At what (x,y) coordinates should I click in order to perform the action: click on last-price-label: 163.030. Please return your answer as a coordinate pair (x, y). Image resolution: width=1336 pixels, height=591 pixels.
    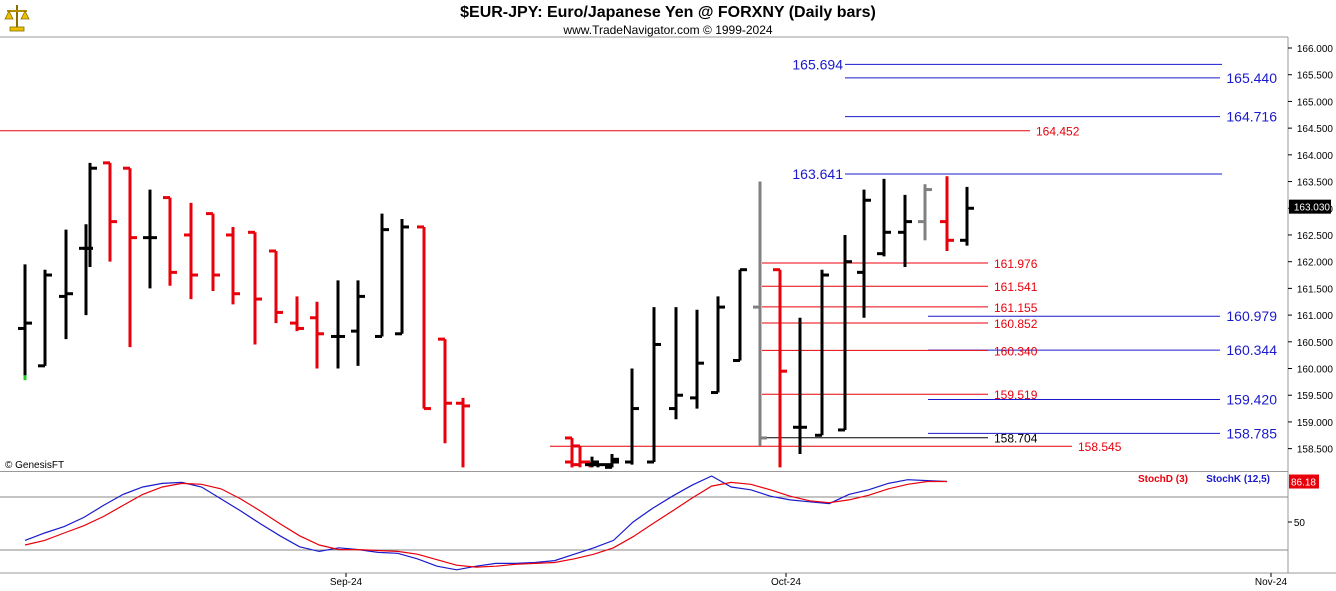
    Looking at the image, I should click on (1312, 208).